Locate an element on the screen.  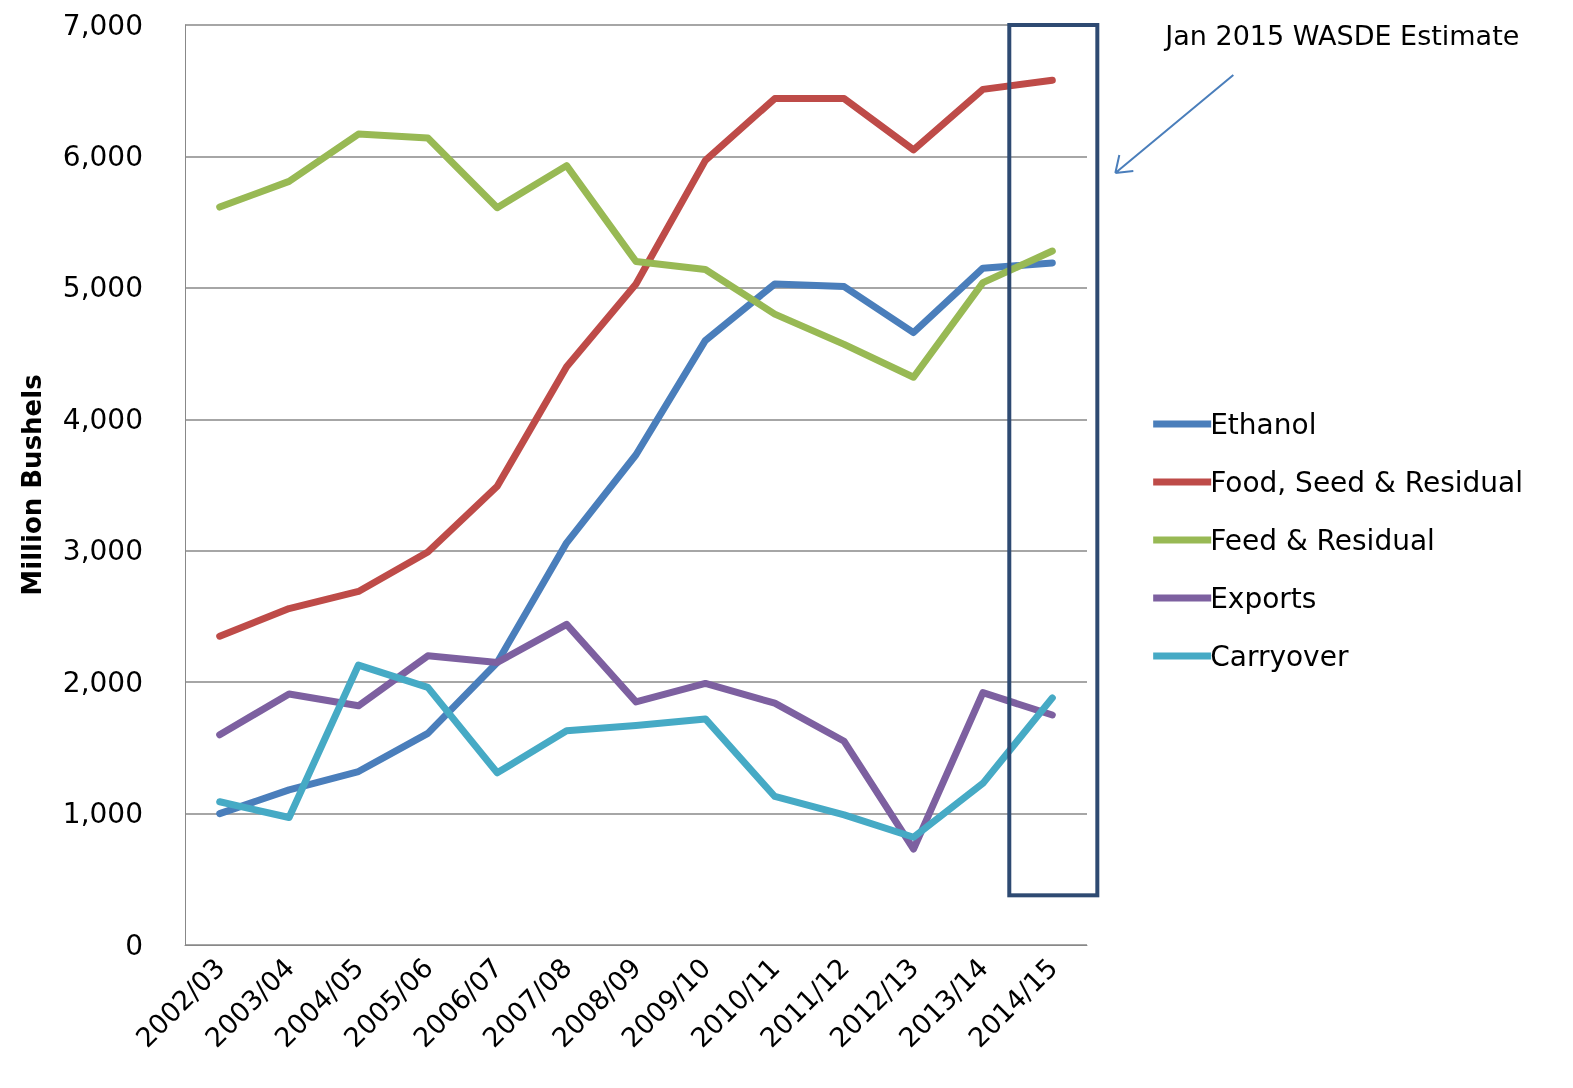
y-tick-label: 3,000 is located at coordinates (102, 551).